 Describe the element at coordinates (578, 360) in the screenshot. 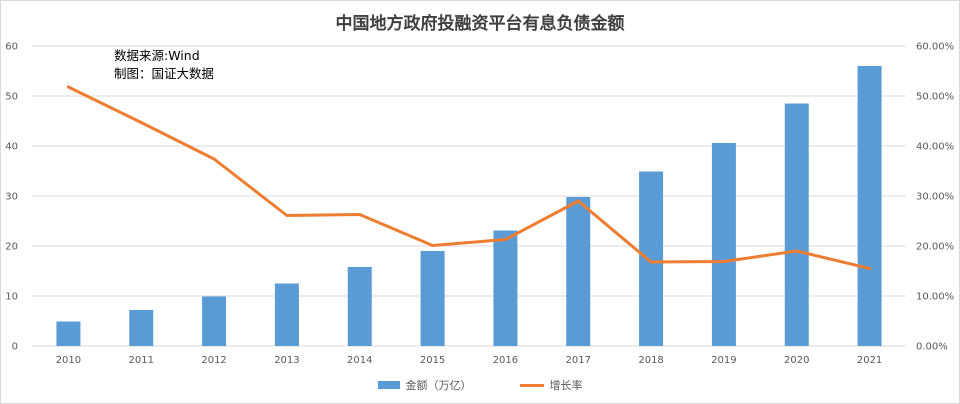

I see `x-tick-label: 2017` at that location.